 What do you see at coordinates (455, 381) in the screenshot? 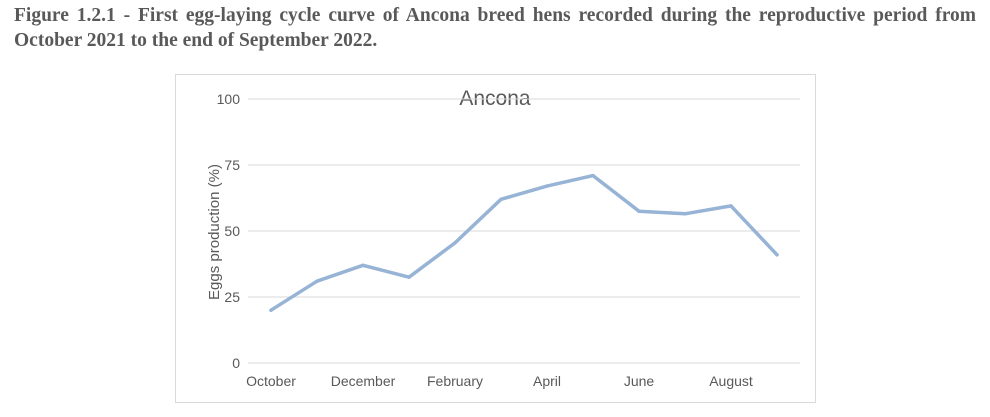
I see `x-tick-label: February` at bounding box center [455, 381].